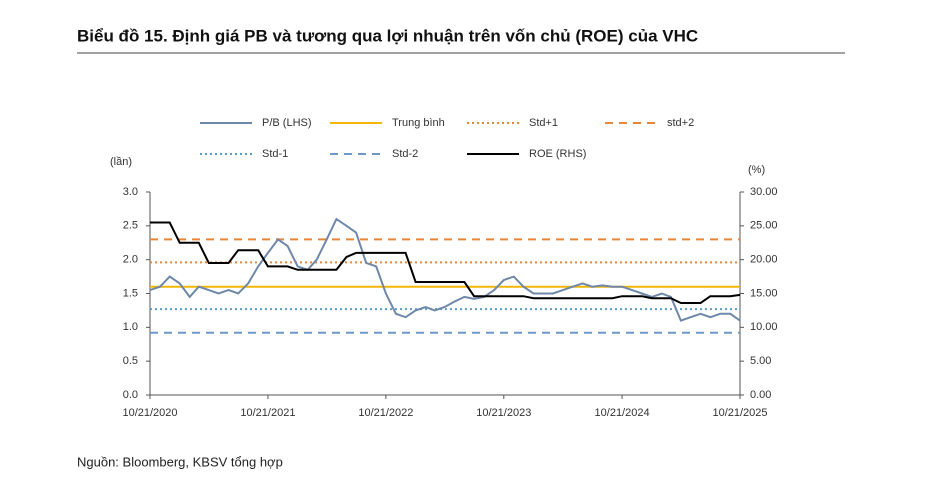 The image size is (928, 490). I want to click on x-tick-label: 10/21/2023, so click(503, 413).